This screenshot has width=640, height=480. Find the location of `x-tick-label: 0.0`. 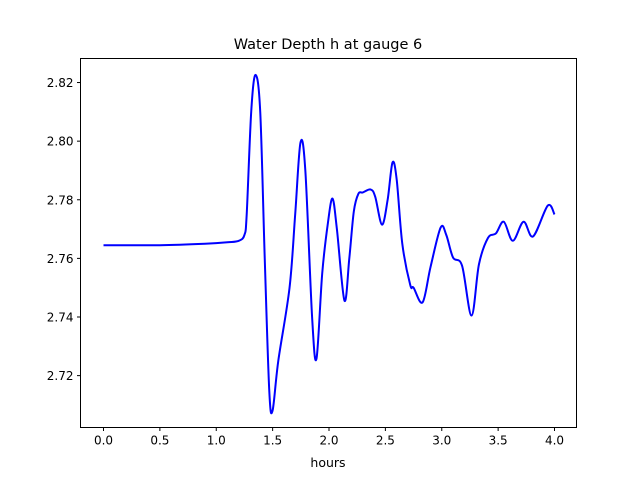

x-tick-label: 0.0 is located at coordinates (103, 441).